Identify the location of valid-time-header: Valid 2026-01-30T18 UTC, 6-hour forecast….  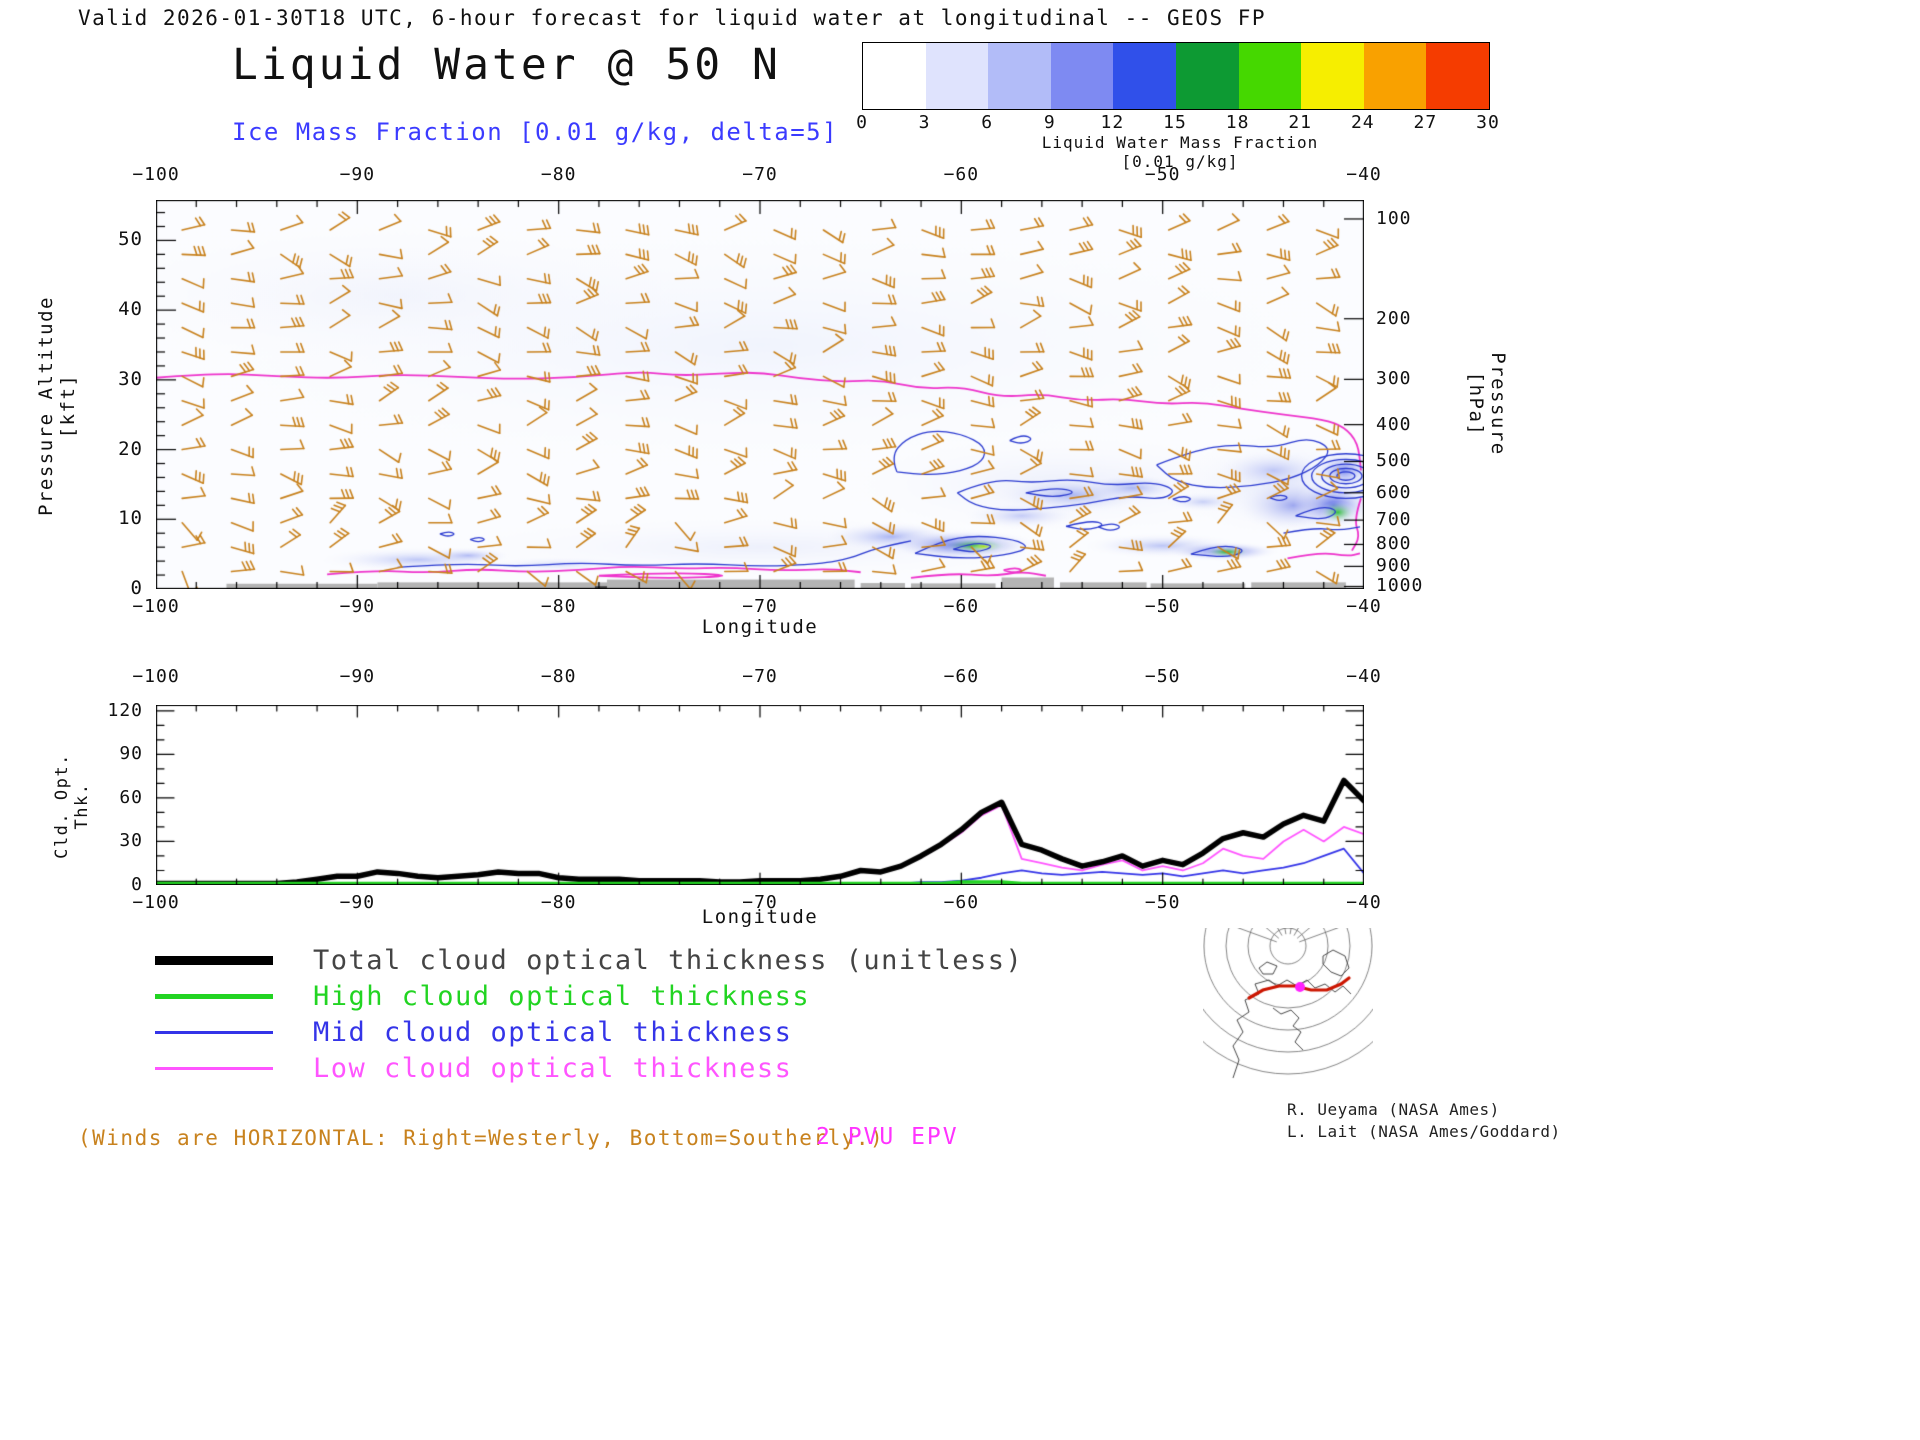
(672, 18).